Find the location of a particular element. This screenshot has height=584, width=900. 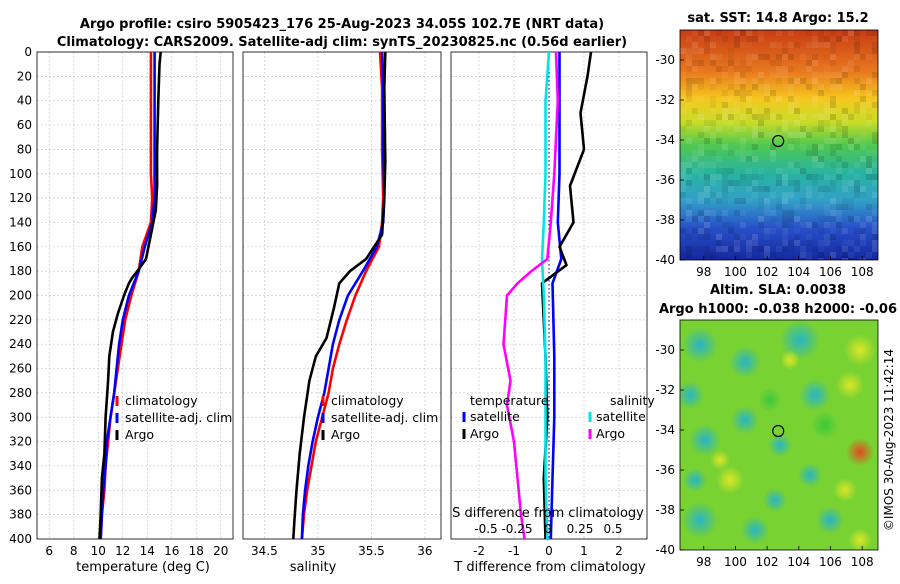

legend-label: Argo is located at coordinates (139, 434).